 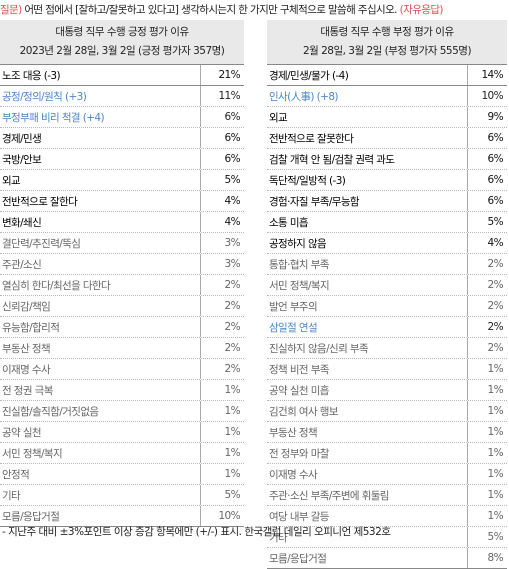 What do you see at coordinates (122, 138) in the screenshot?
I see `table-row: 경제/민생 6%` at bounding box center [122, 138].